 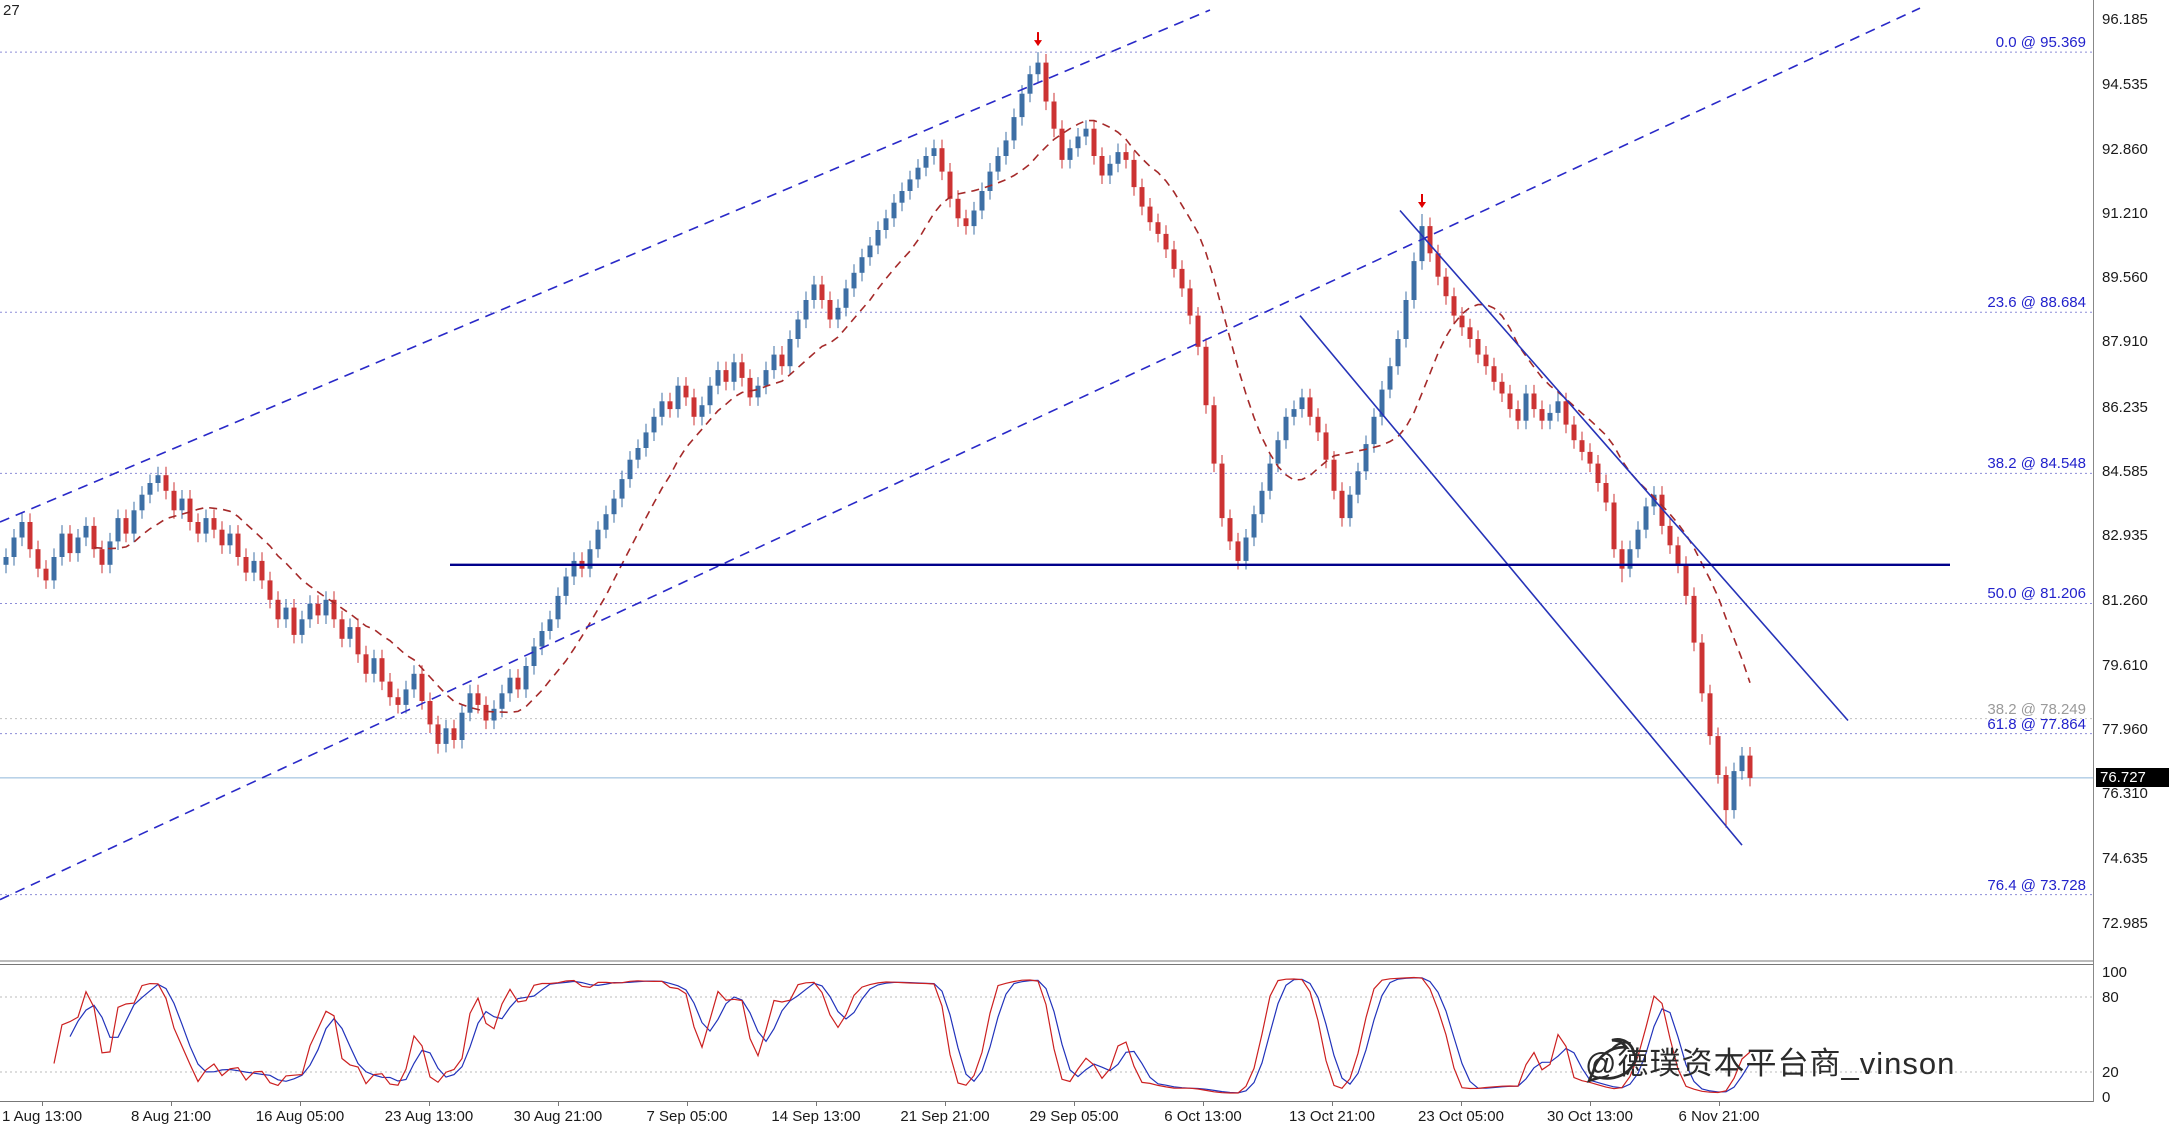 What do you see at coordinates (945, 1116) in the screenshot?
I see `time-axis-label: 21 Sep 21:00` at bounding box center [945, 1116].